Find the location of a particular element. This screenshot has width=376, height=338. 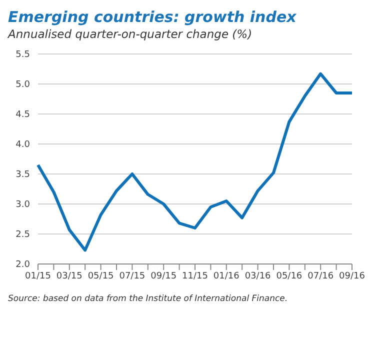

y-tick-label: 5.0 is located at coordinates (23, 85).